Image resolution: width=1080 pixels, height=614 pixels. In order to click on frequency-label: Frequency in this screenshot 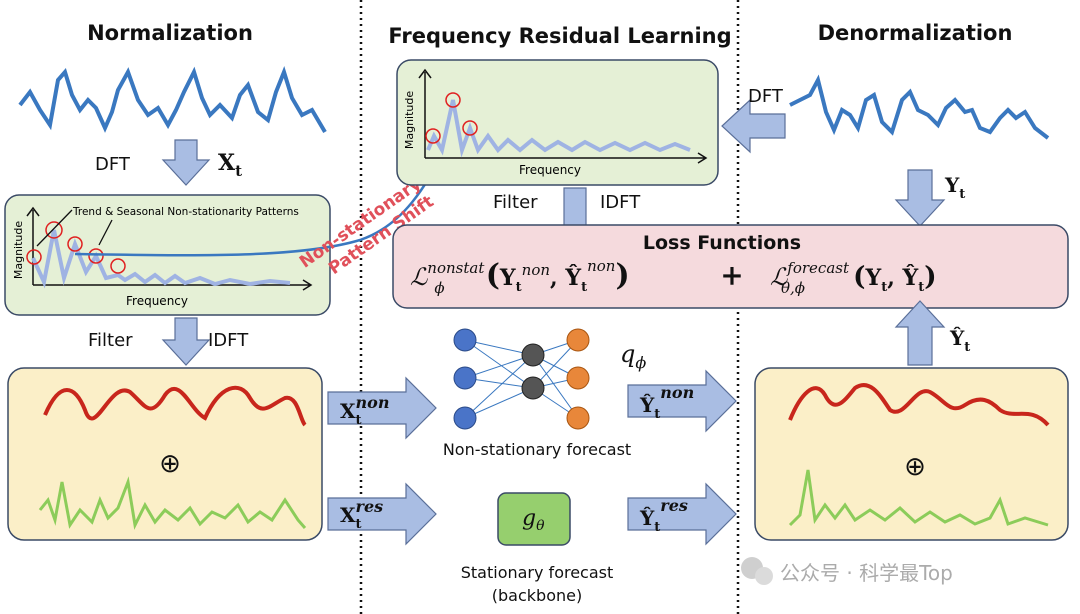, I will do `click(157, 301)`.